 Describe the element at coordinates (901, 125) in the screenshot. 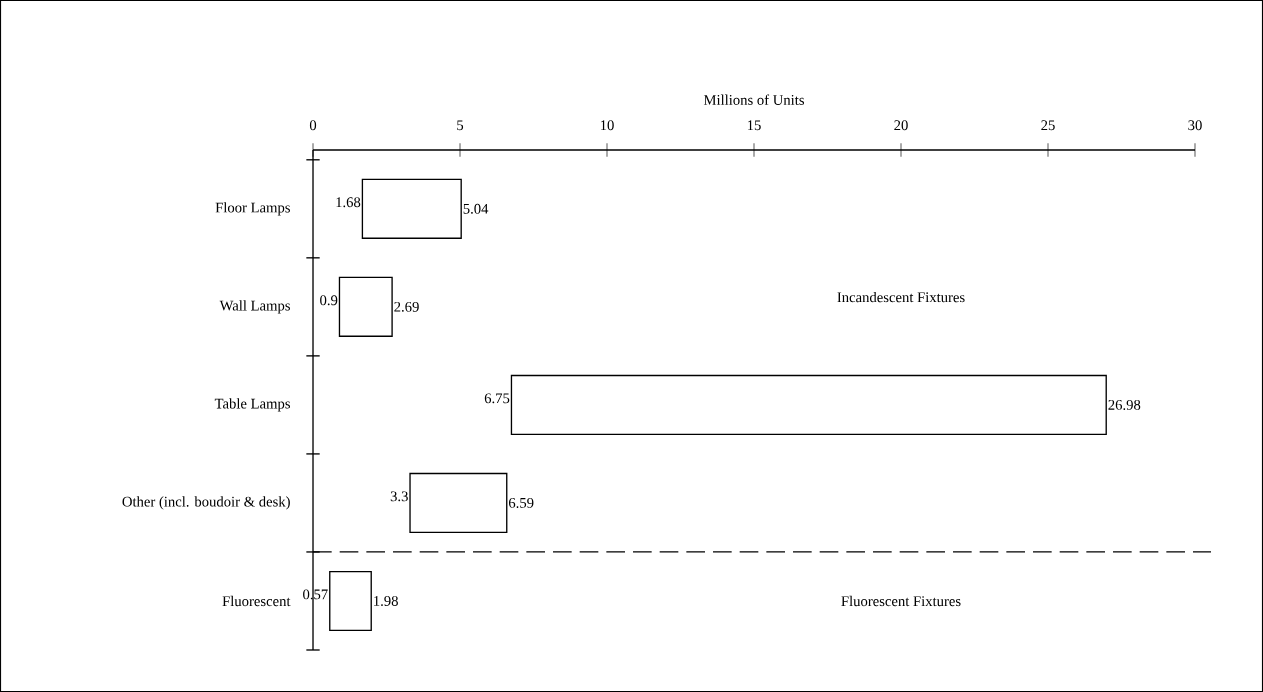

I see `x-tick-label: 20` at that location.